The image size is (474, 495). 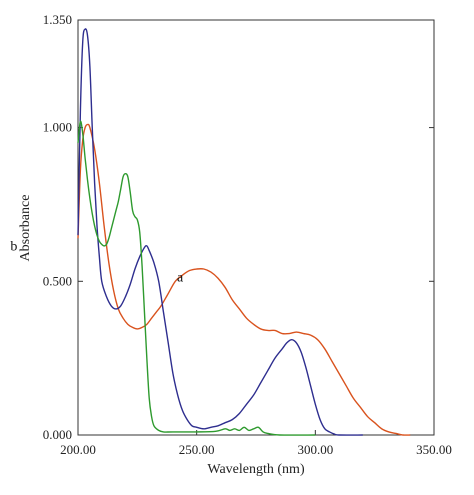 What do you see at coordinates (57, 127) in the screenshot?
I see `y-tick-label: 1.000` at bounding box center [57, 127].